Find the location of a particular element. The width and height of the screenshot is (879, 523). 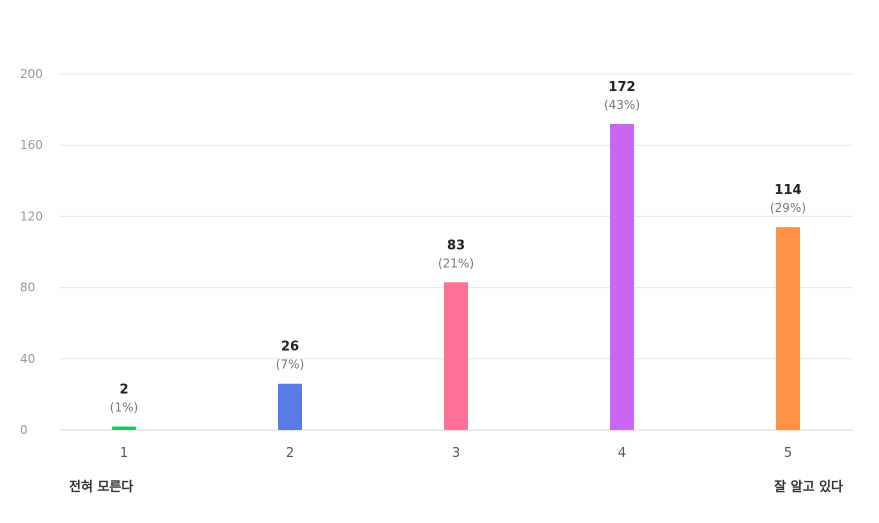

value-label: 26 is located at coordinates (290, 347).